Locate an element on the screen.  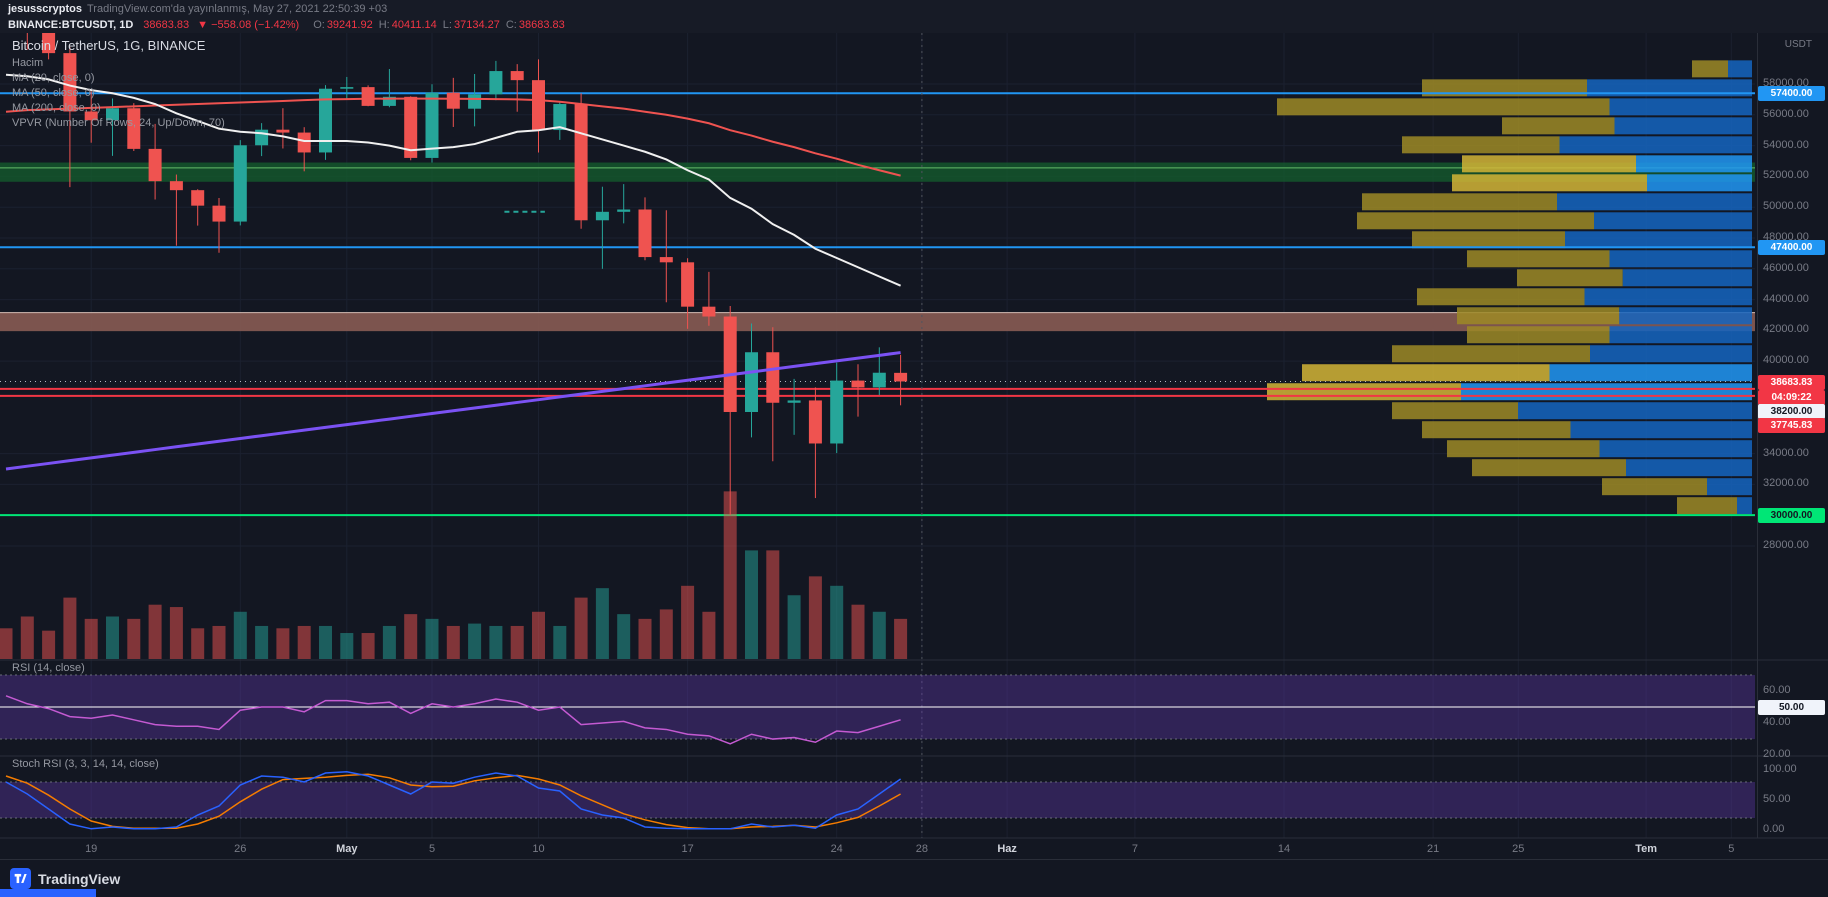
symbol-name: BINANCE:BTCUSDT, 1D is located at coordinates (71, 25).